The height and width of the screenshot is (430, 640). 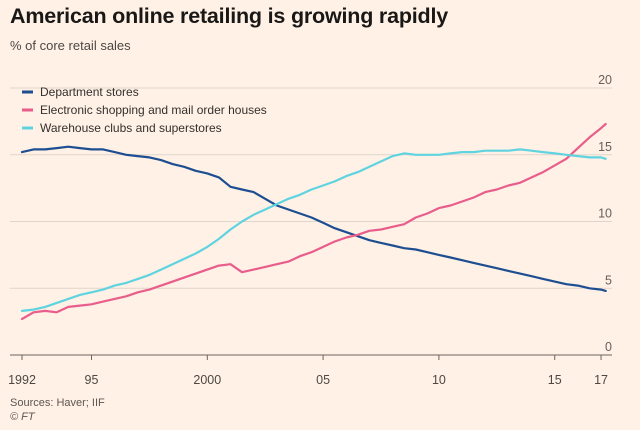 What do you see at coordinates (555, 380) in the screenshot?
I see `x-tick-label: 15` at bounding box center [555, 380].